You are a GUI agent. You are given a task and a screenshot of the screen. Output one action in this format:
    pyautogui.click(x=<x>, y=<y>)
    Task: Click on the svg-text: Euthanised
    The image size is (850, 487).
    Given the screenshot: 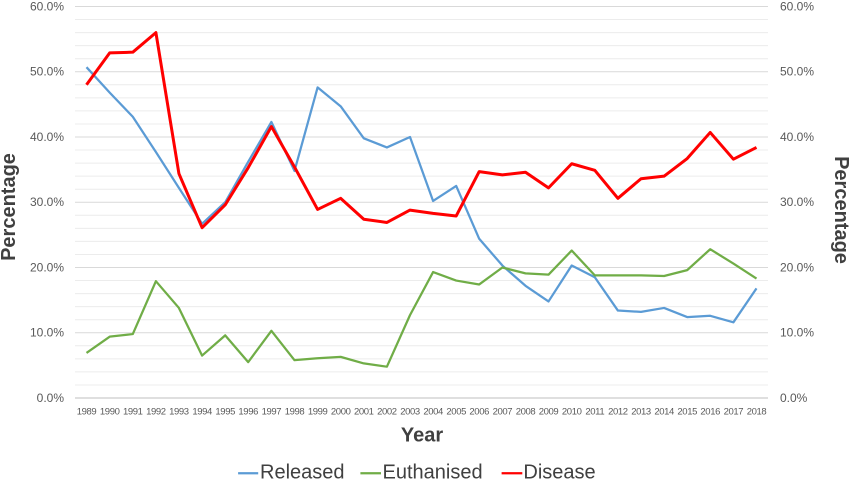 What is the action you would take?
    pyautogui.click(x=433, y=472)
    